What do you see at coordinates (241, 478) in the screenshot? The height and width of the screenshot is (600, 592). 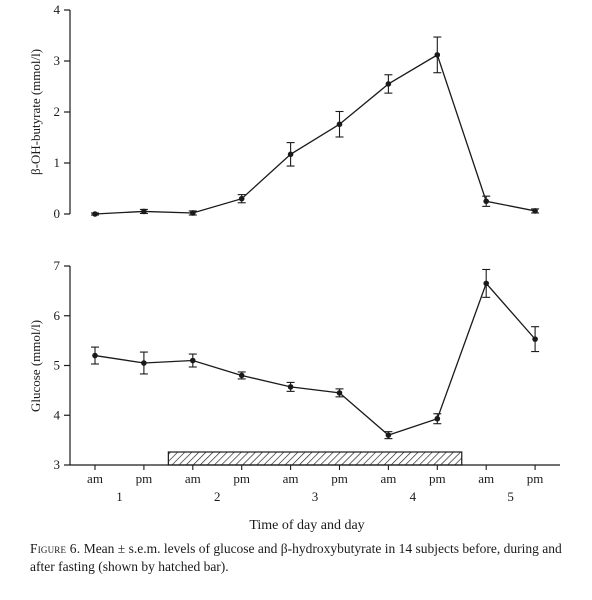 I see `x-tick-label-3: pm` at bounding box center [241, 478].